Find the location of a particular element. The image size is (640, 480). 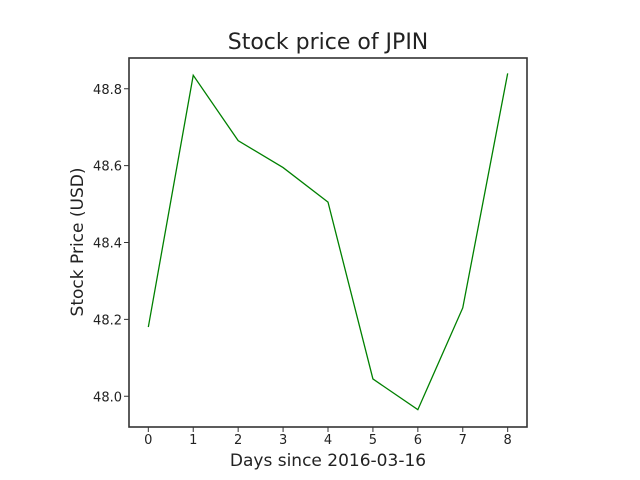

chart-title: Stock price of JPIN is located at coordinates (328, 42).